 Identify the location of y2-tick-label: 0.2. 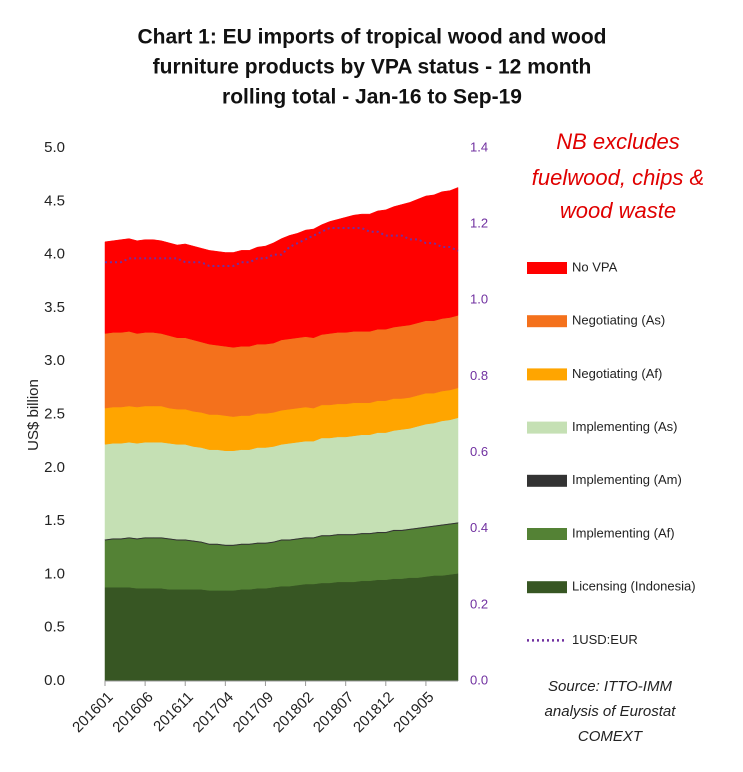
(479, 603).